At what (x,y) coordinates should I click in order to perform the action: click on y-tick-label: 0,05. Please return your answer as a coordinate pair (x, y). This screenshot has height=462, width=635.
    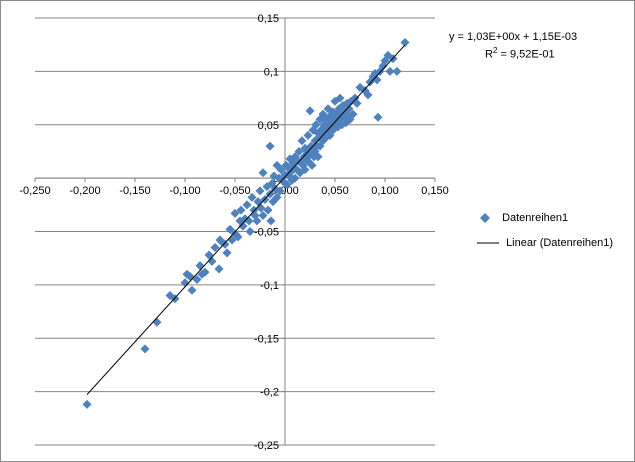
    Looking at the image, I should click on (268, 126).